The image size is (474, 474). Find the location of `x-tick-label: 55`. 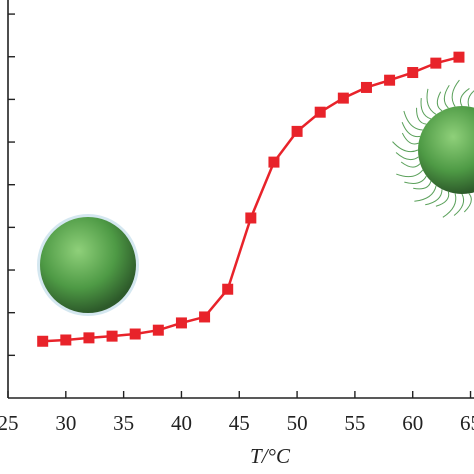

x-tick-label: 55 is located at coordinates (354, 423).